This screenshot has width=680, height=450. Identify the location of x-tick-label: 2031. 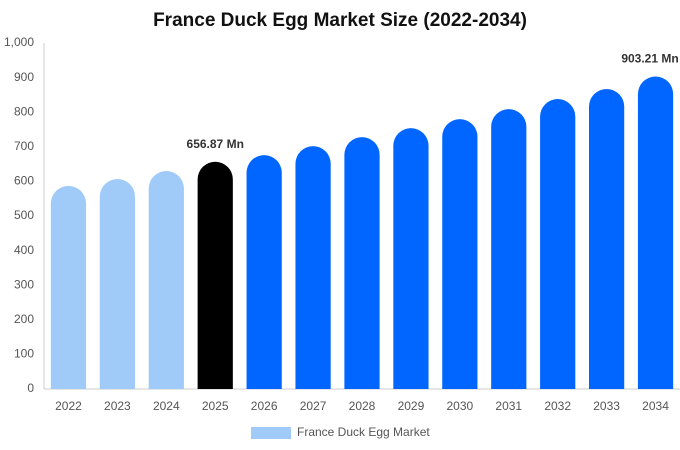
(508, 406).